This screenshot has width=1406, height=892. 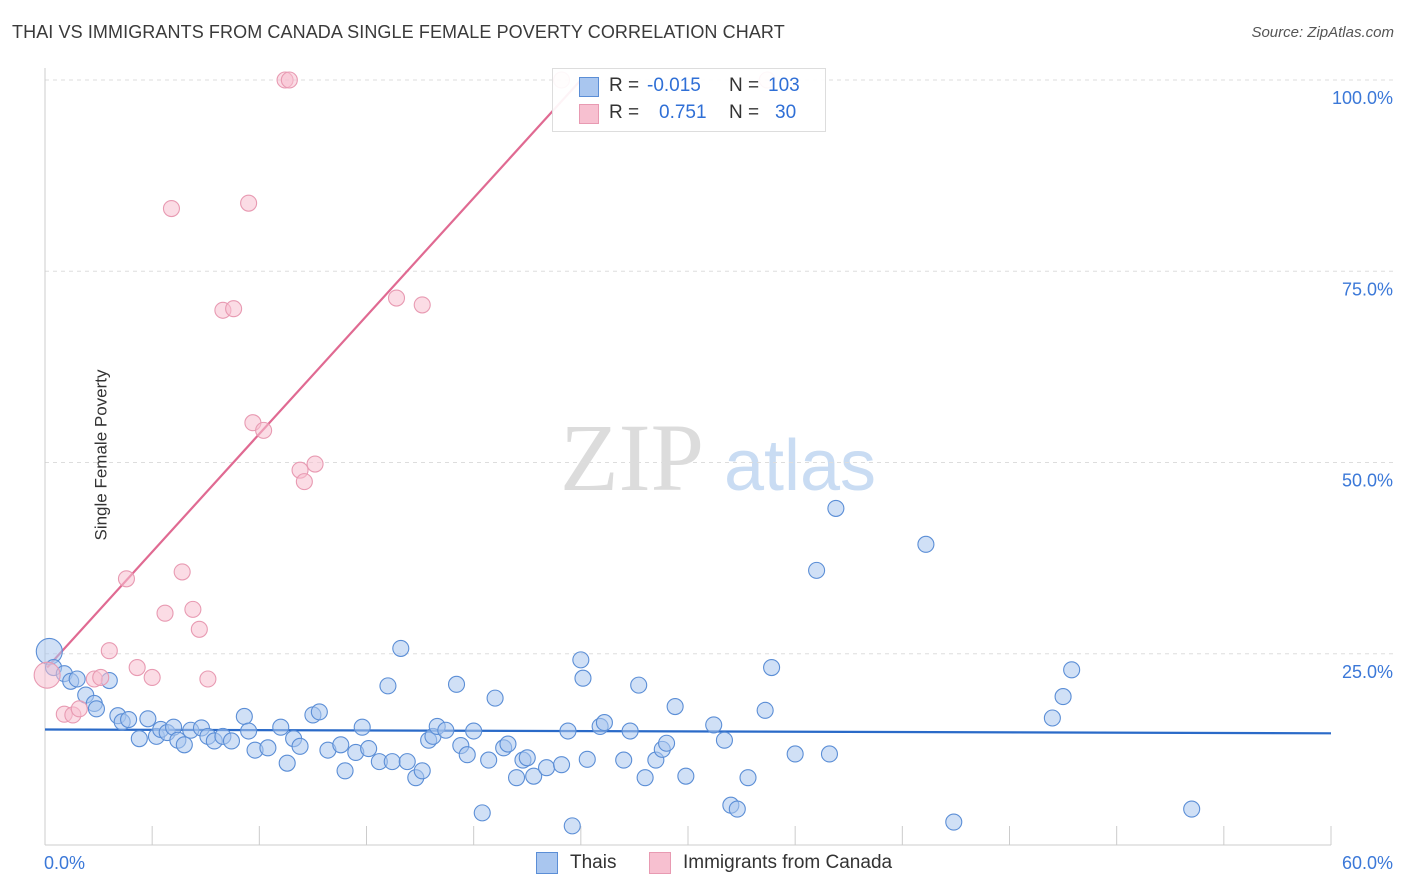 I want to click on y-tick-label: 50.0%, so click(x=1367, y=481).